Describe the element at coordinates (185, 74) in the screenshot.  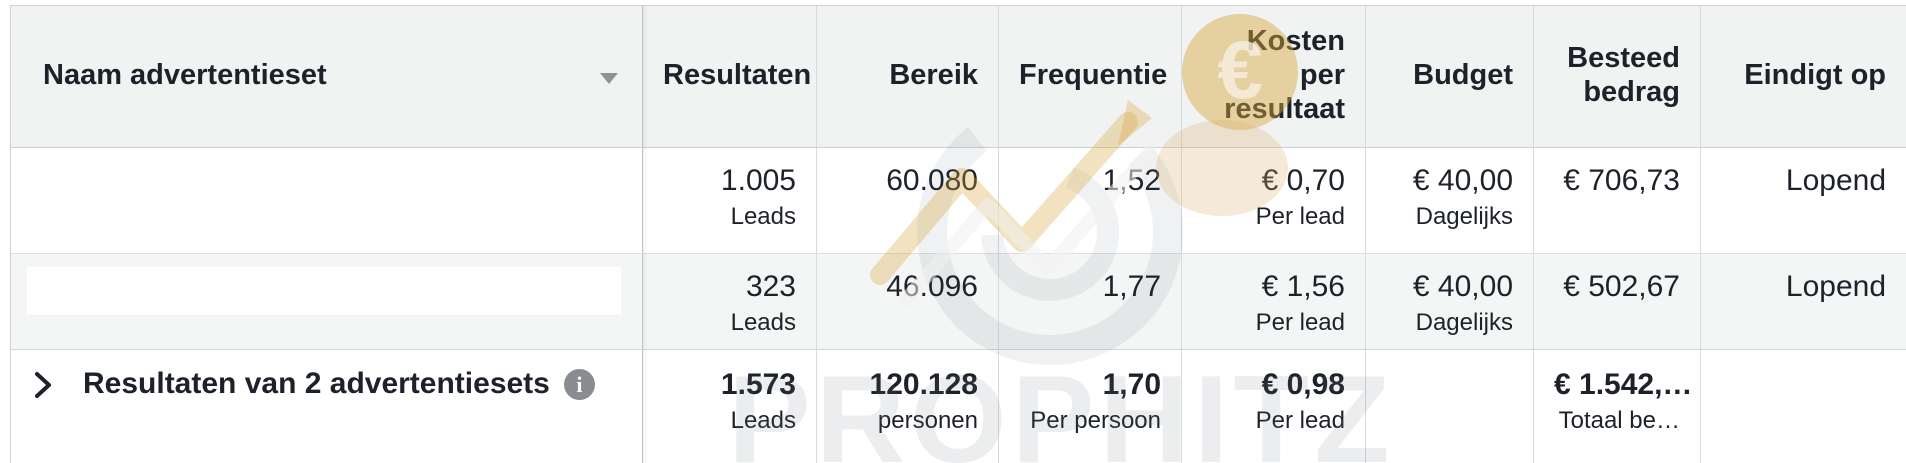
I see `column-header-name-label: Naam advertentieset` at that location.